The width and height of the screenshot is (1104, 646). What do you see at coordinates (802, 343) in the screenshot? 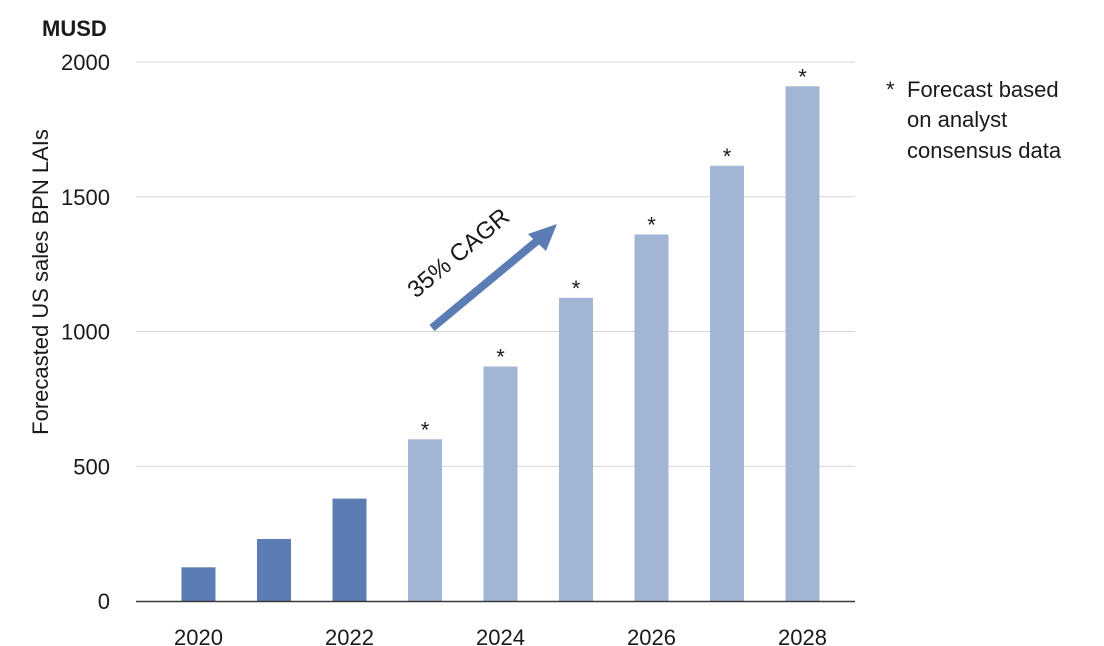
I see `bar-2028` at bounding box center [802, 343].